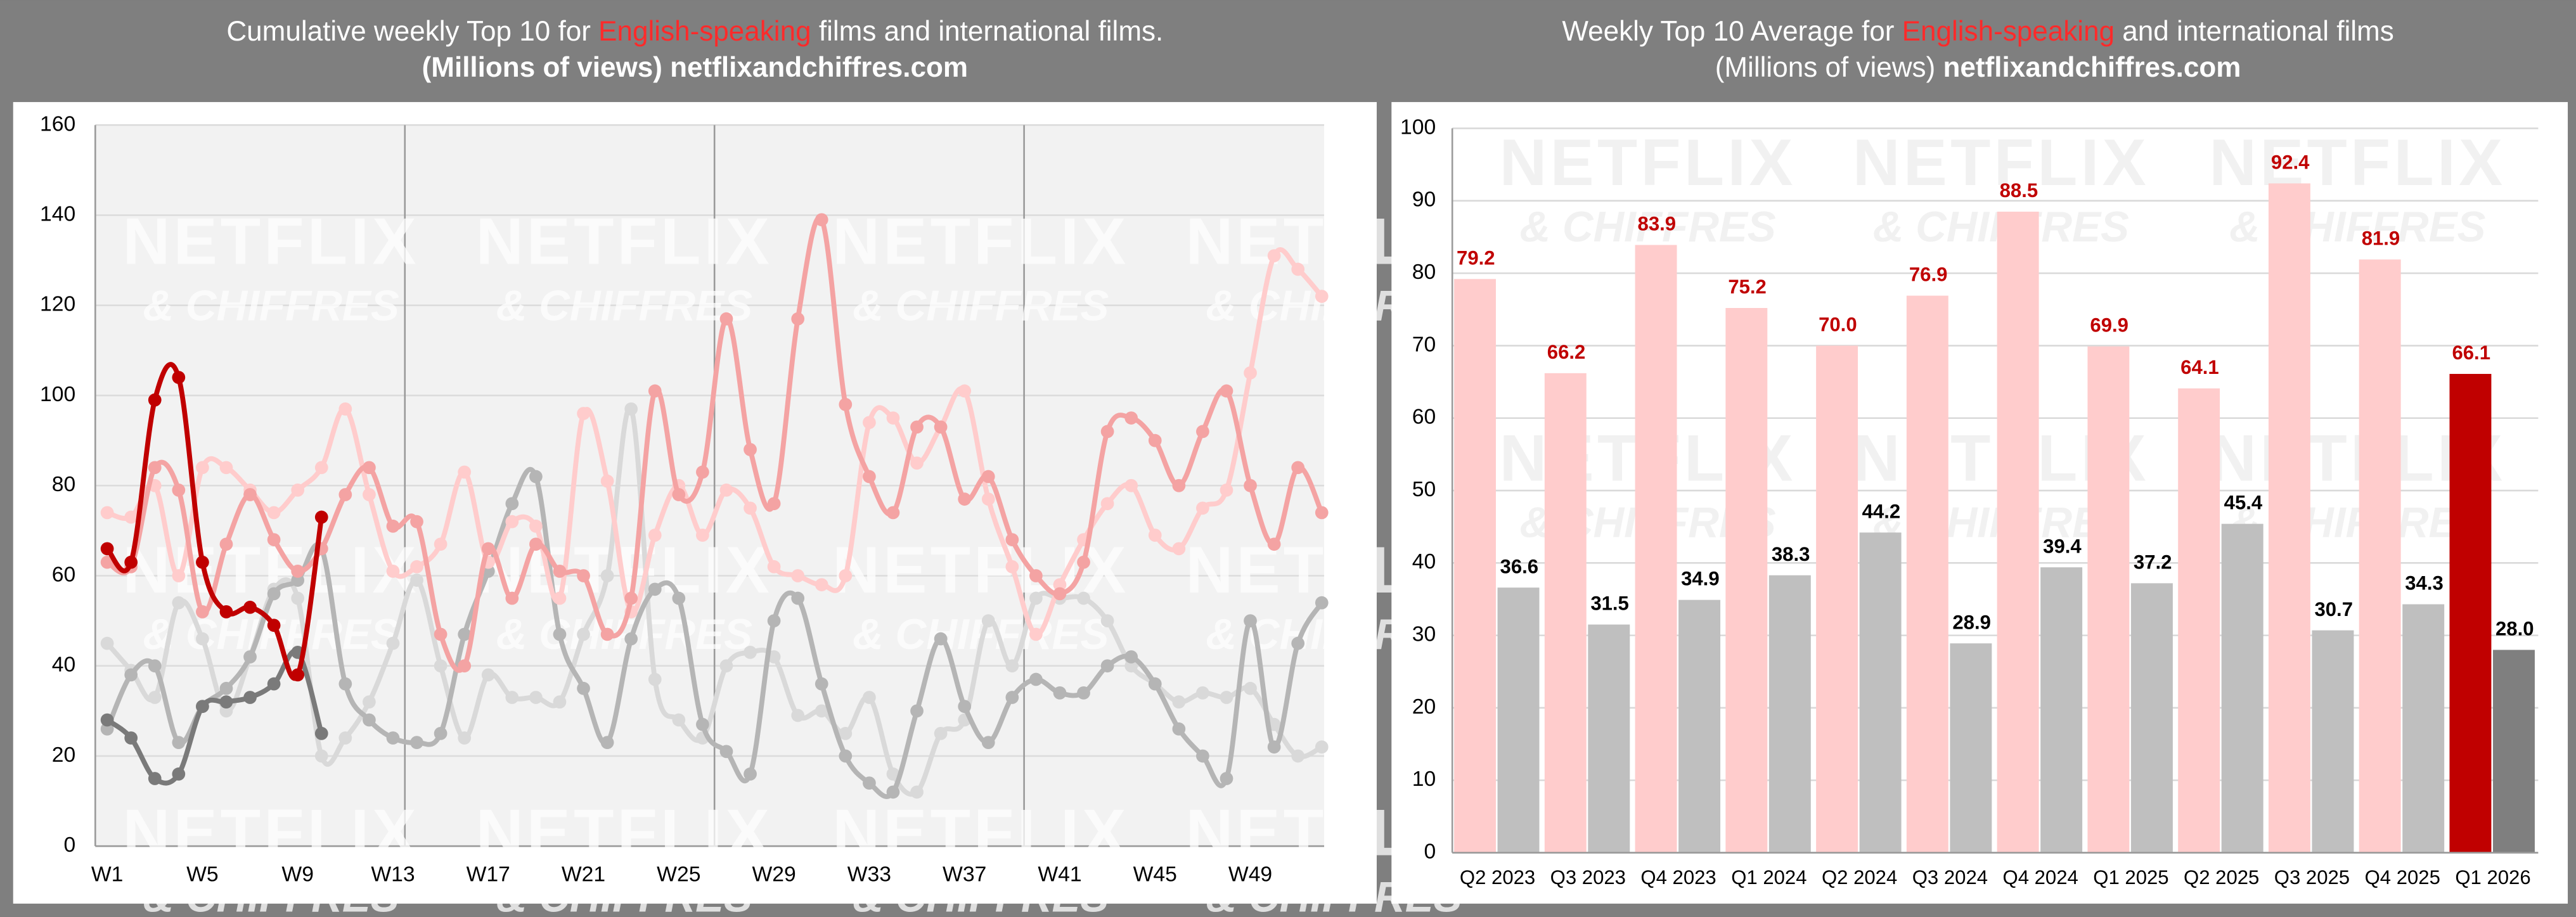 Image resolution: width=2576 pixels, height=917 pixels. Describe the element at coordinates (2254, 32) in the screenshot. I see `title-part: and international films` at that location.